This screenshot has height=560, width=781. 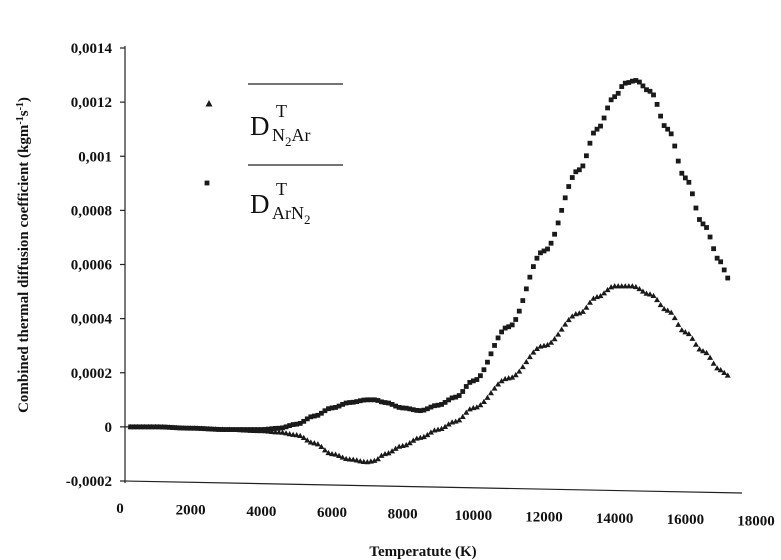 What do you see at coordinates (273, 195) in the screenshot?
I see `legend-item-2: D T ArN2` at bounding box center [273, 195].